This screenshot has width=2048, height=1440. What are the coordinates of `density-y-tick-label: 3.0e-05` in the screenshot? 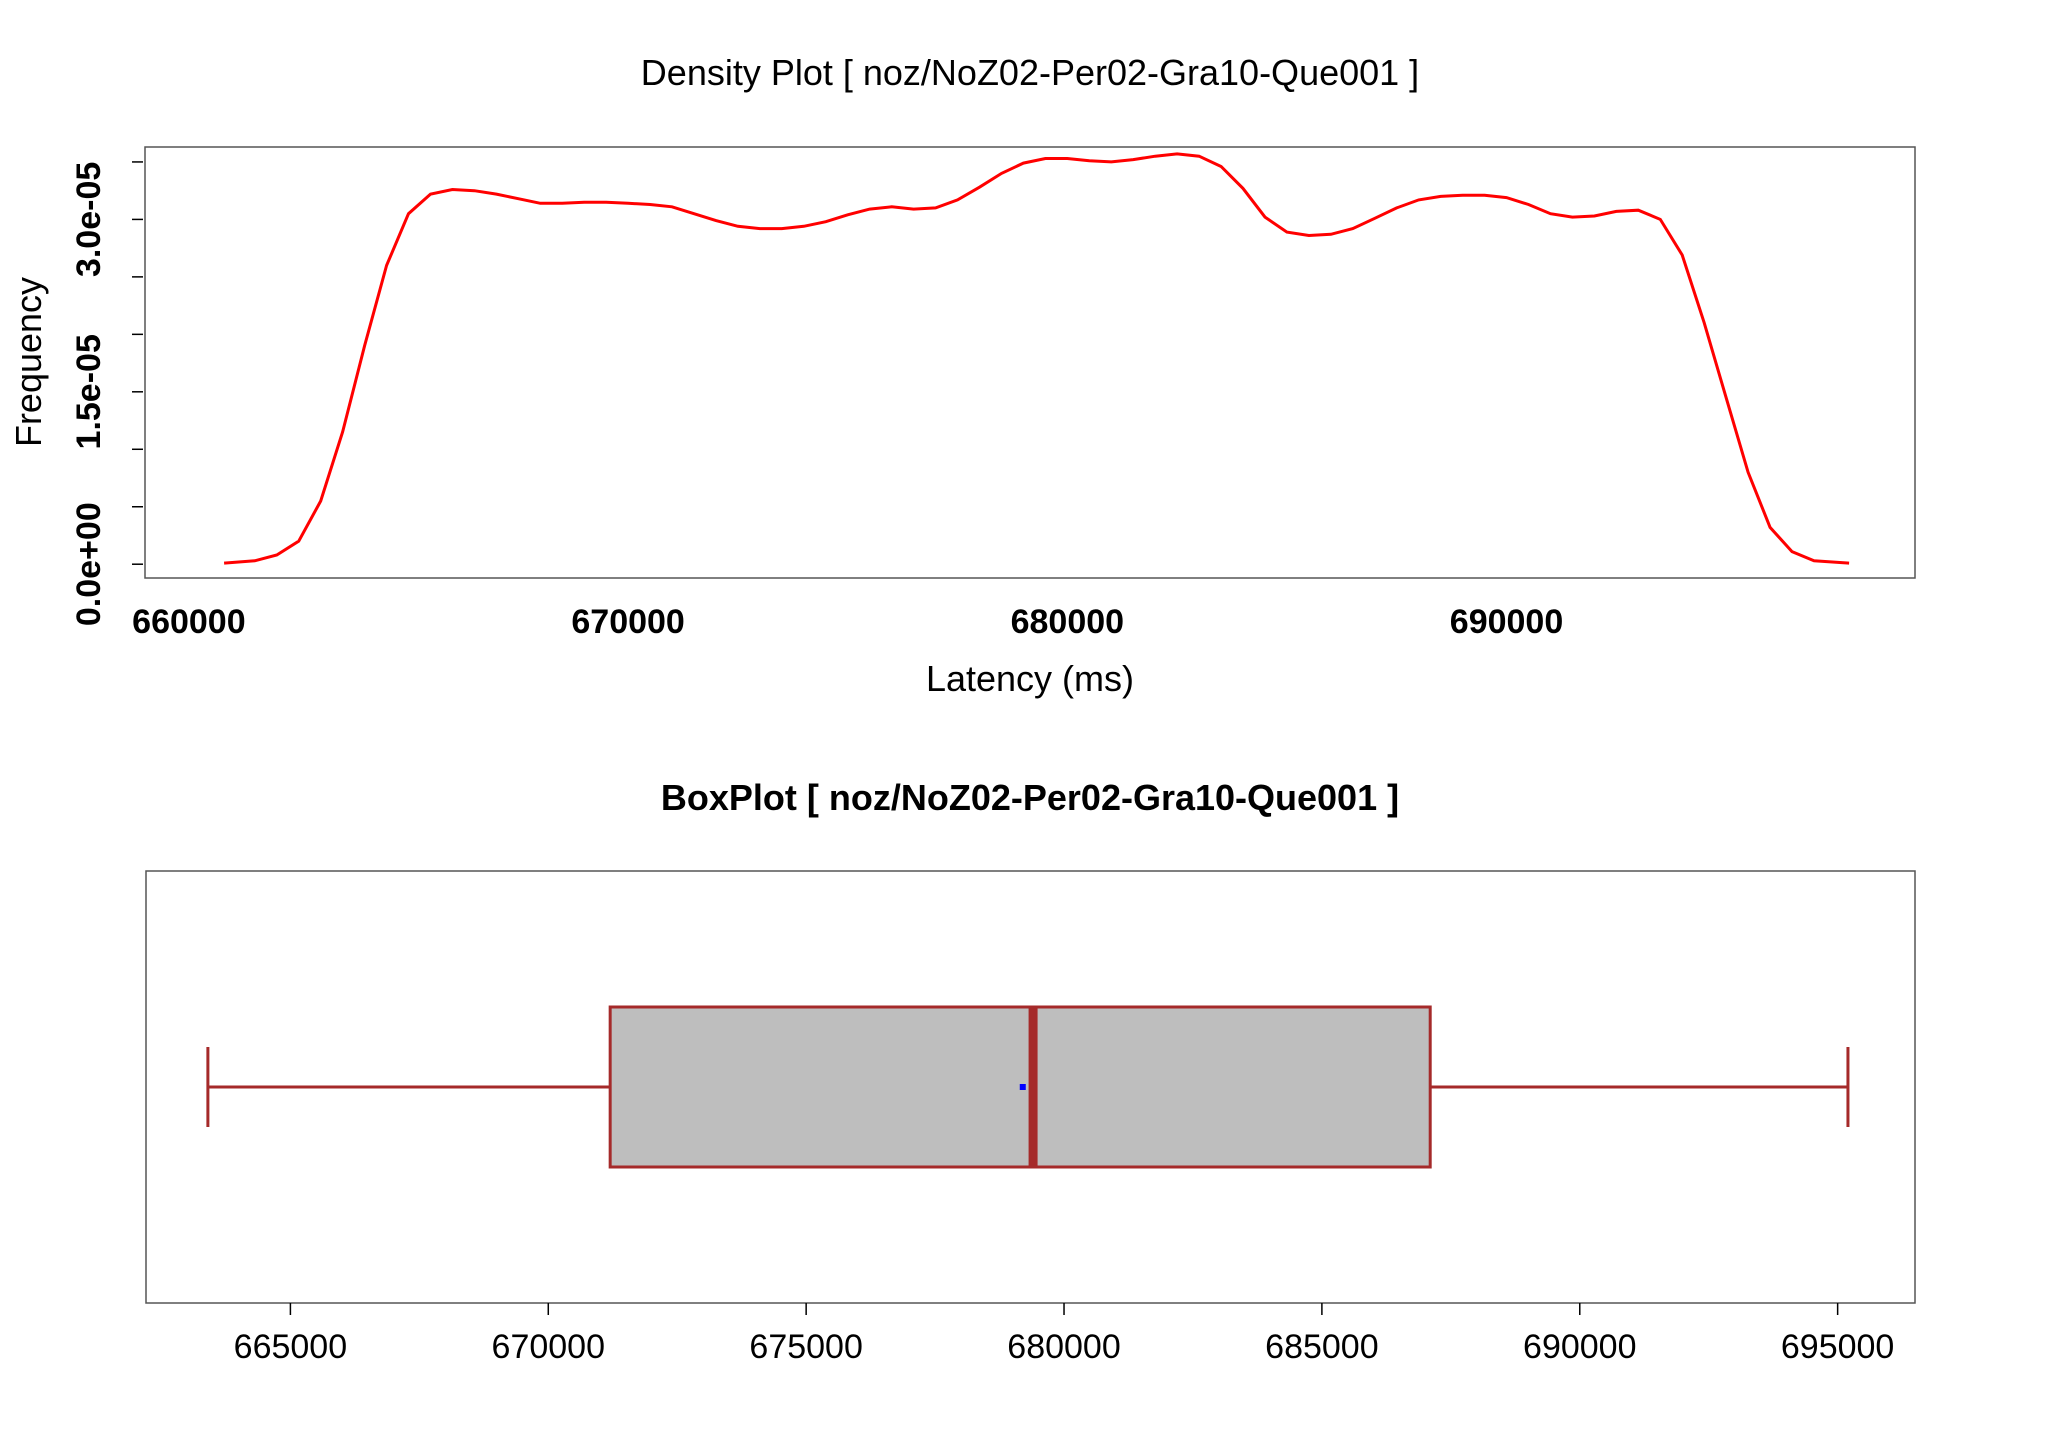 It's located at (89, 219).